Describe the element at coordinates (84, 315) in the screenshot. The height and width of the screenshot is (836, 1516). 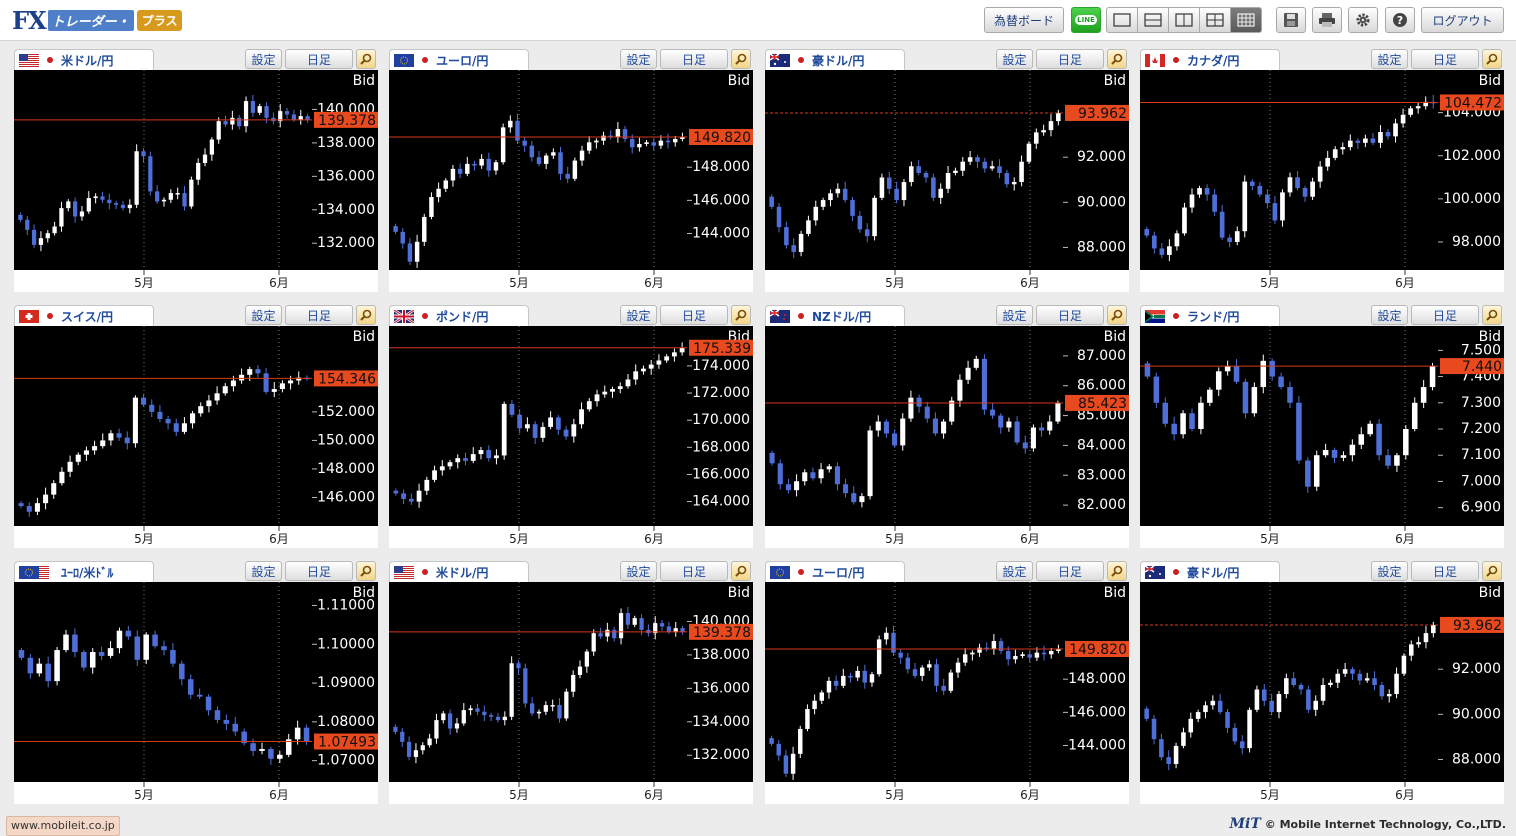
I see `pair-tab: スイス/円` at that location.